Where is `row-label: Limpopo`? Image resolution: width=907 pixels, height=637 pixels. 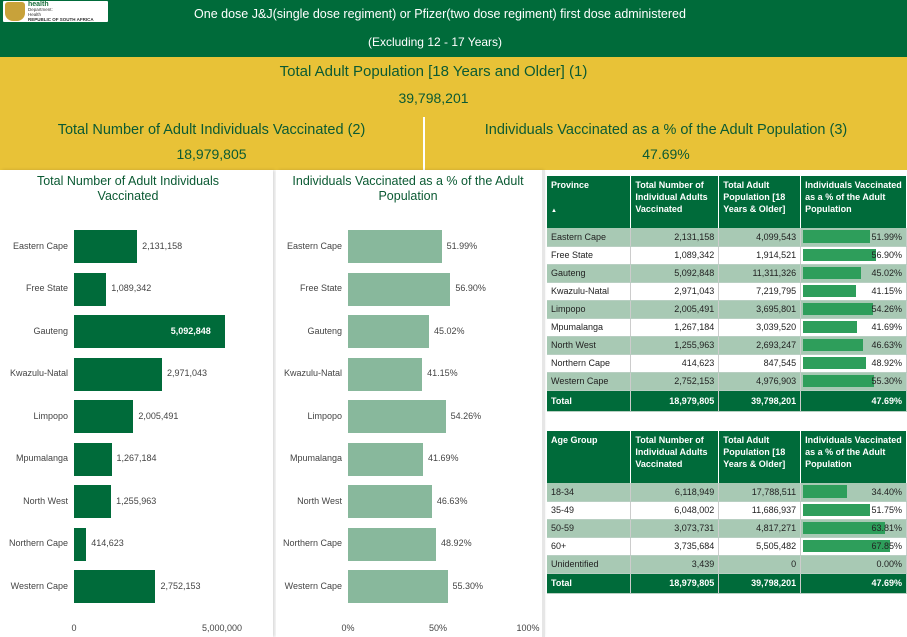 row-label: Limpopo is located at coordinates (589, 309).